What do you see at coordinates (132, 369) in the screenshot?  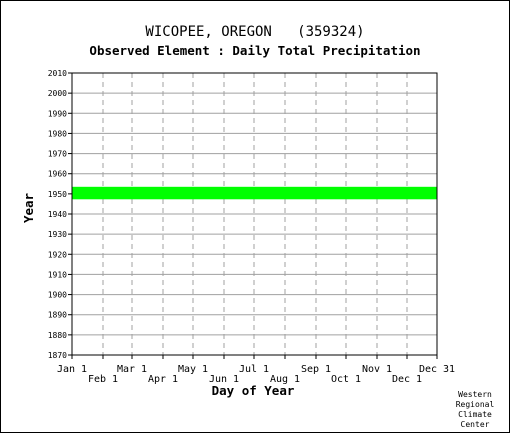 I see `x-tick-label: Mar 1` at bounding box center [132, 369].